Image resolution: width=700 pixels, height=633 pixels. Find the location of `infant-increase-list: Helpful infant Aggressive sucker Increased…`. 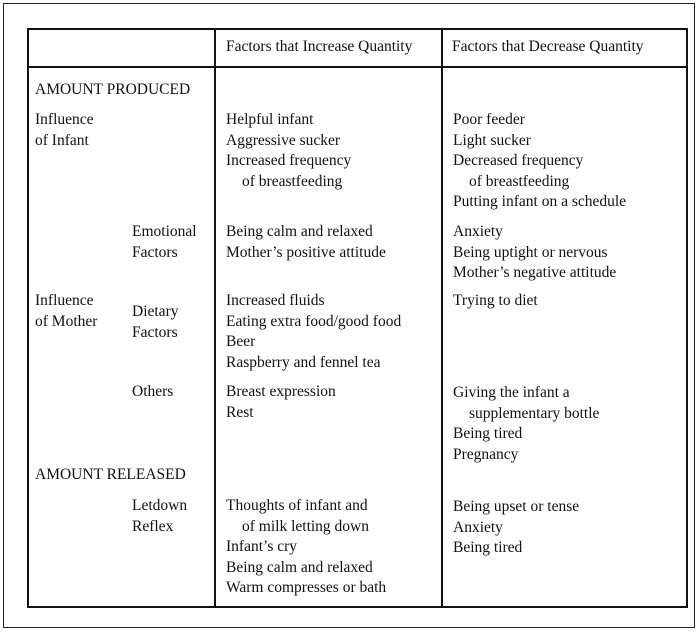

infant-increase-list: Helpful infant Aggressive sucker Increased… is located at coordinates (288, 151).